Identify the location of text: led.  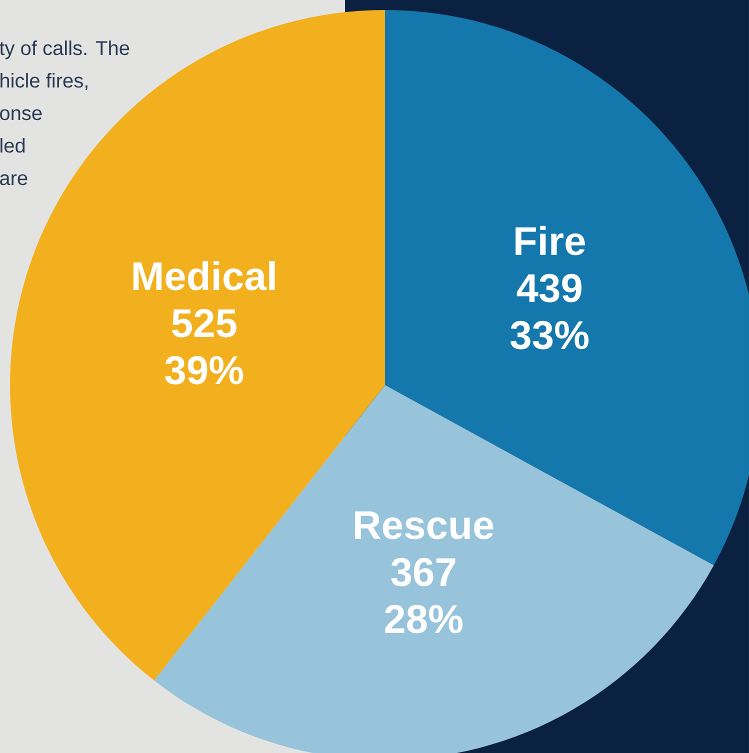
(12, 145).